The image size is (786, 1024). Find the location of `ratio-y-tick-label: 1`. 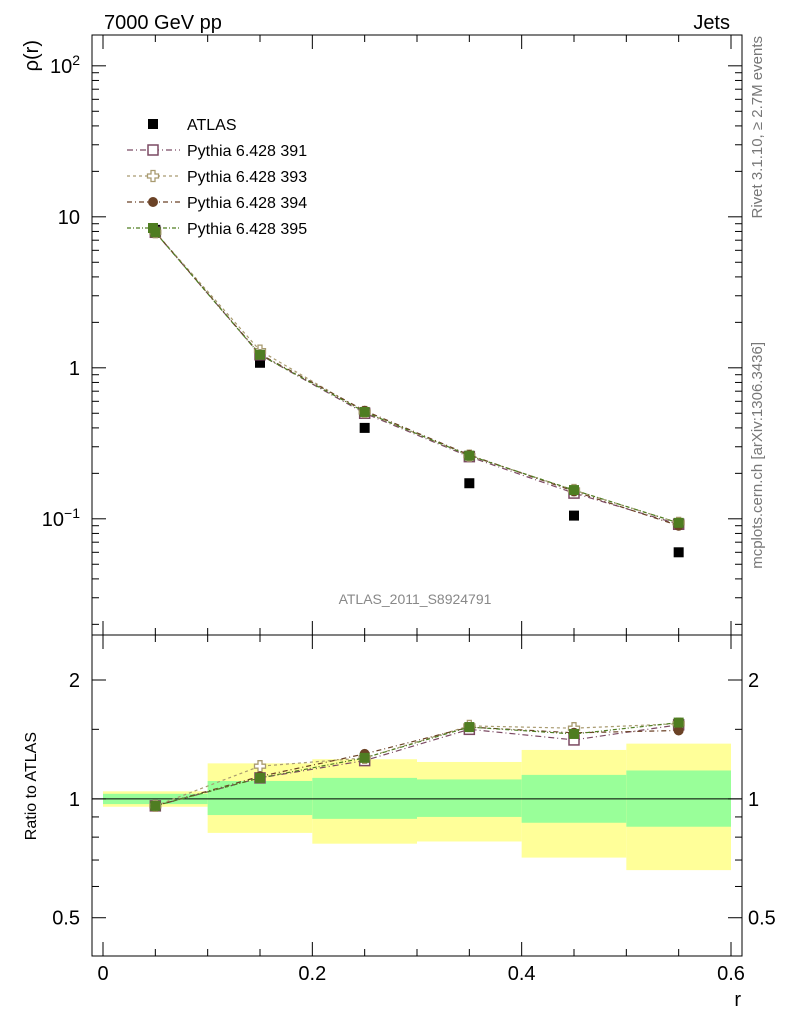

ratio-y-tick-label: 1 is located at coordinates (74, 800).